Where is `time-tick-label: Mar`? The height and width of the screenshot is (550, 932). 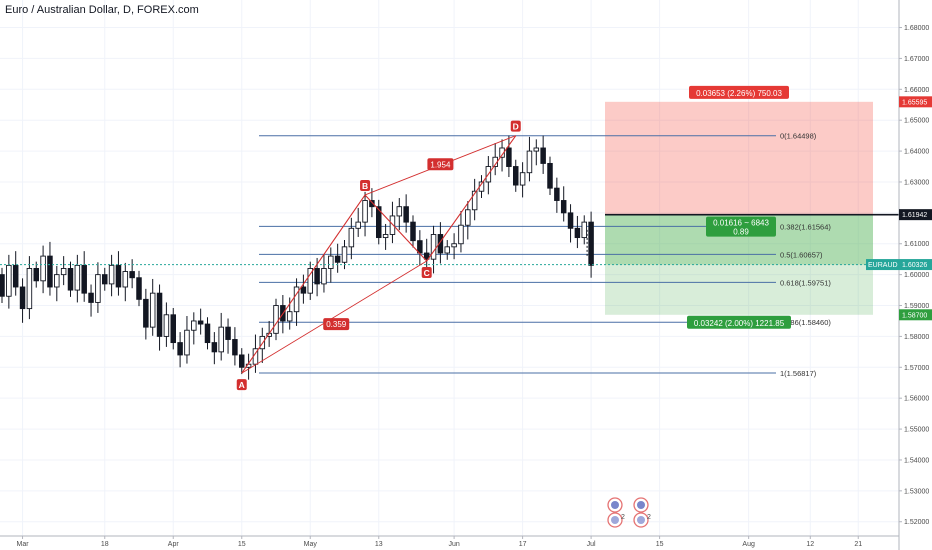 time-tick-label: Mar is located at coordinates (23, 544).